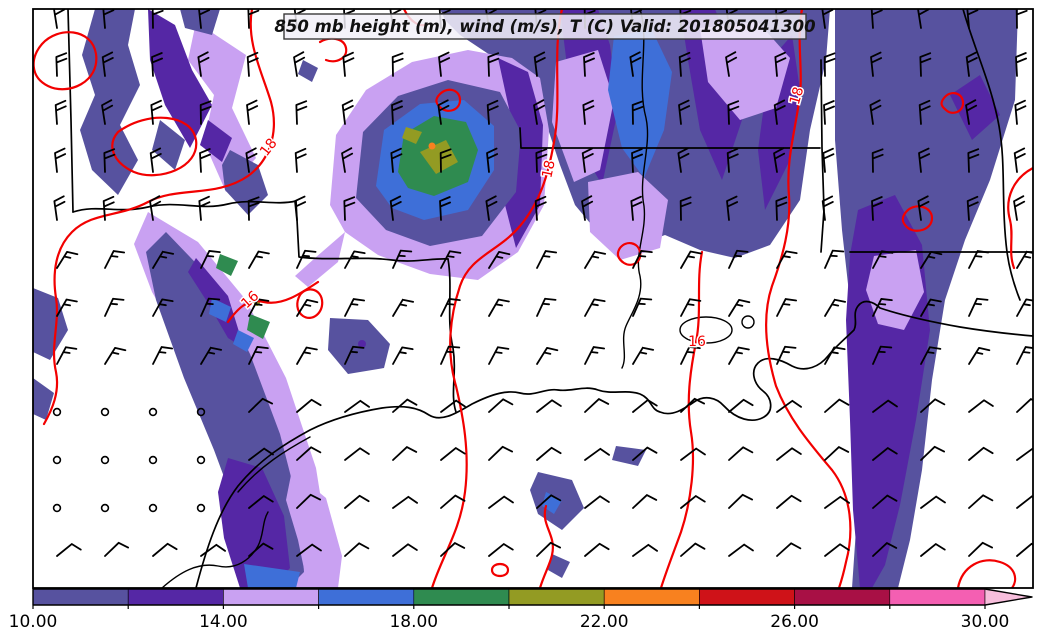  I want to click on colorbar-tick-label: 10.00, so click(33, 622).